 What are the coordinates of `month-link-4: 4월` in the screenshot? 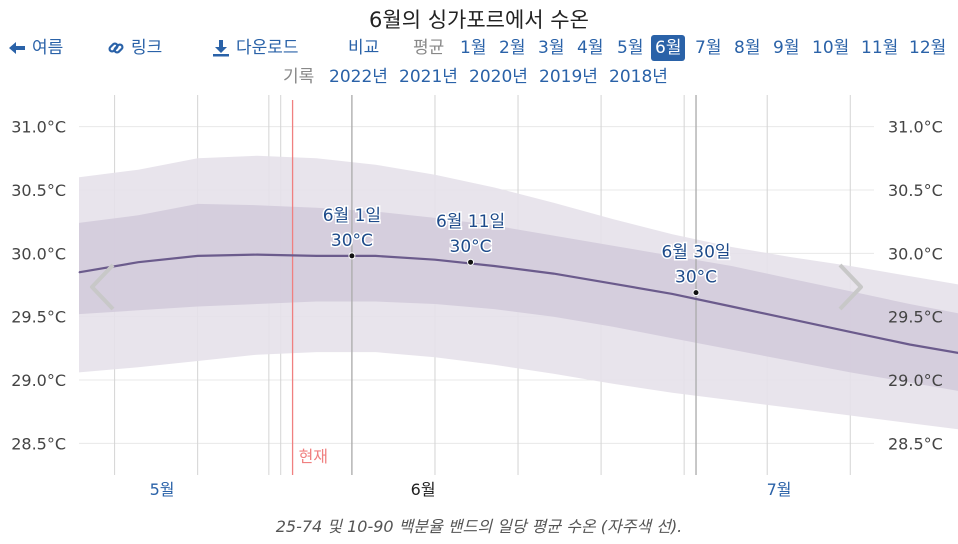 It's located at (590, 48).